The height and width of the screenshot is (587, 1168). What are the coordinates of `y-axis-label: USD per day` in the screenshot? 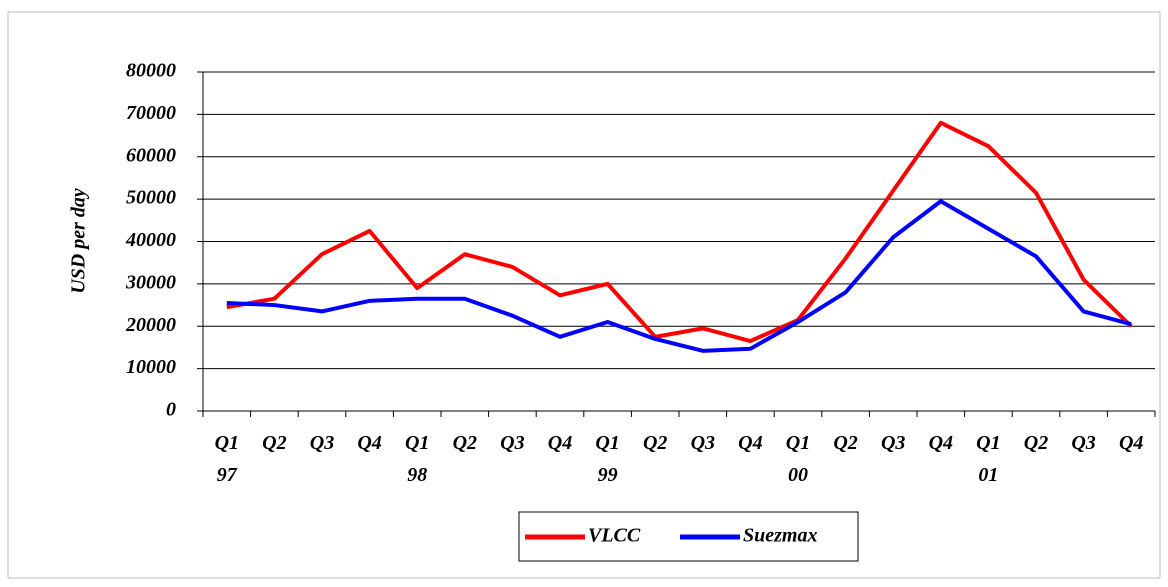 It's located at (79, 241).